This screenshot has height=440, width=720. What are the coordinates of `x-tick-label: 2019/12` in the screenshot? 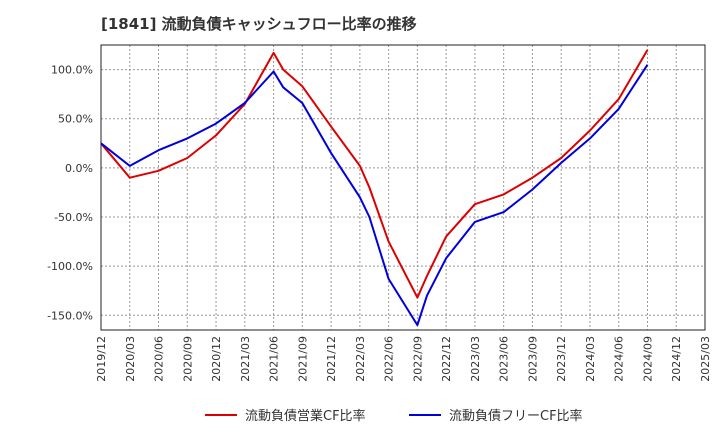 It's located at (101, 359).